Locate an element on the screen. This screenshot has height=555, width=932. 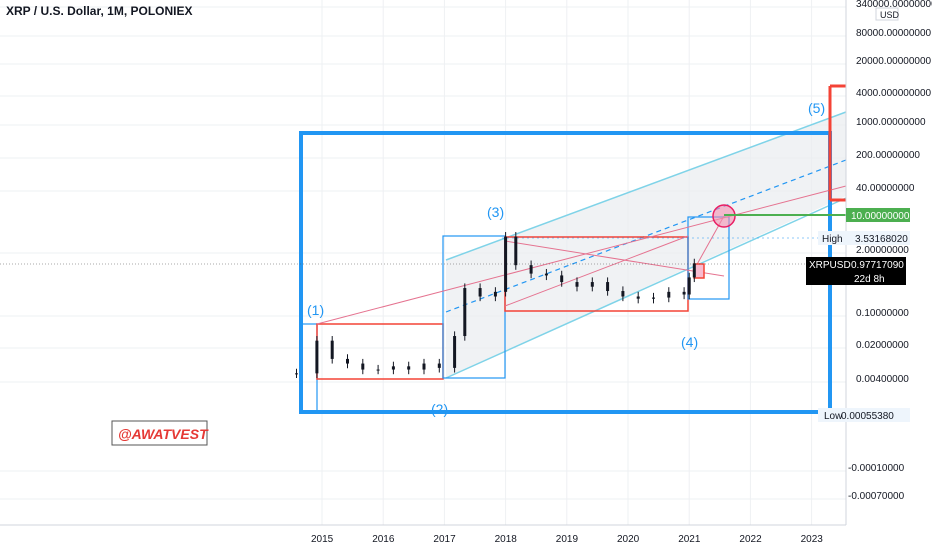
pink-line-b is located at coordinates (596, 271).